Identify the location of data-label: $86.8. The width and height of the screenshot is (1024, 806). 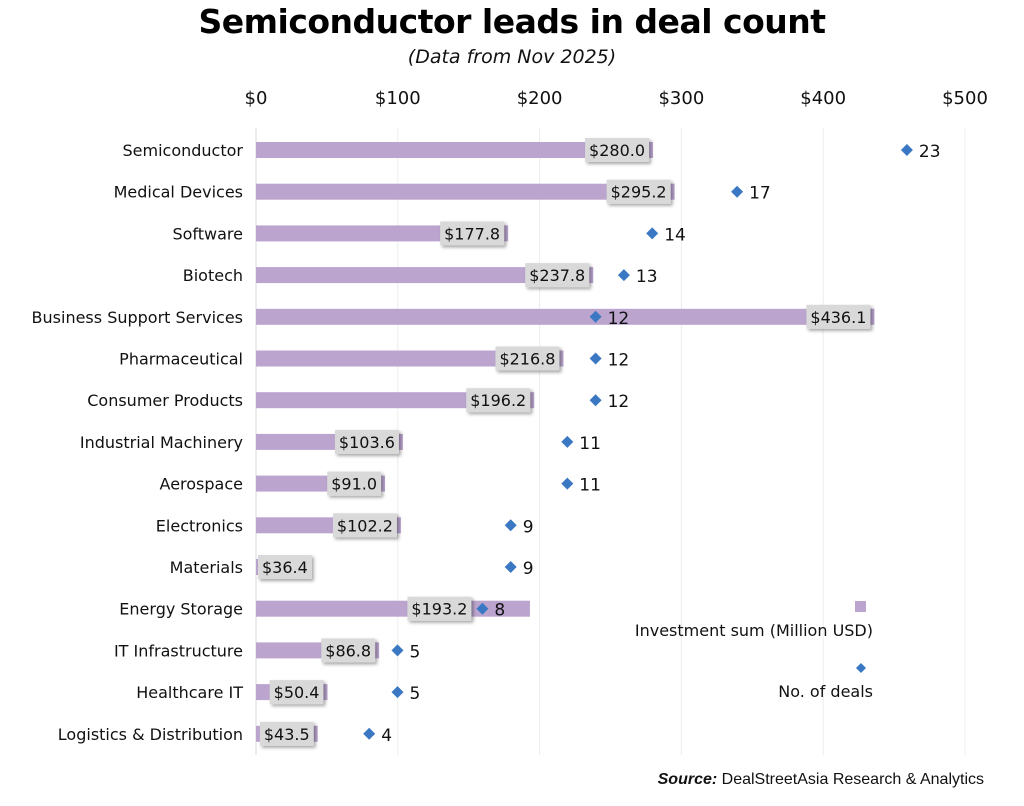
(348, 650).